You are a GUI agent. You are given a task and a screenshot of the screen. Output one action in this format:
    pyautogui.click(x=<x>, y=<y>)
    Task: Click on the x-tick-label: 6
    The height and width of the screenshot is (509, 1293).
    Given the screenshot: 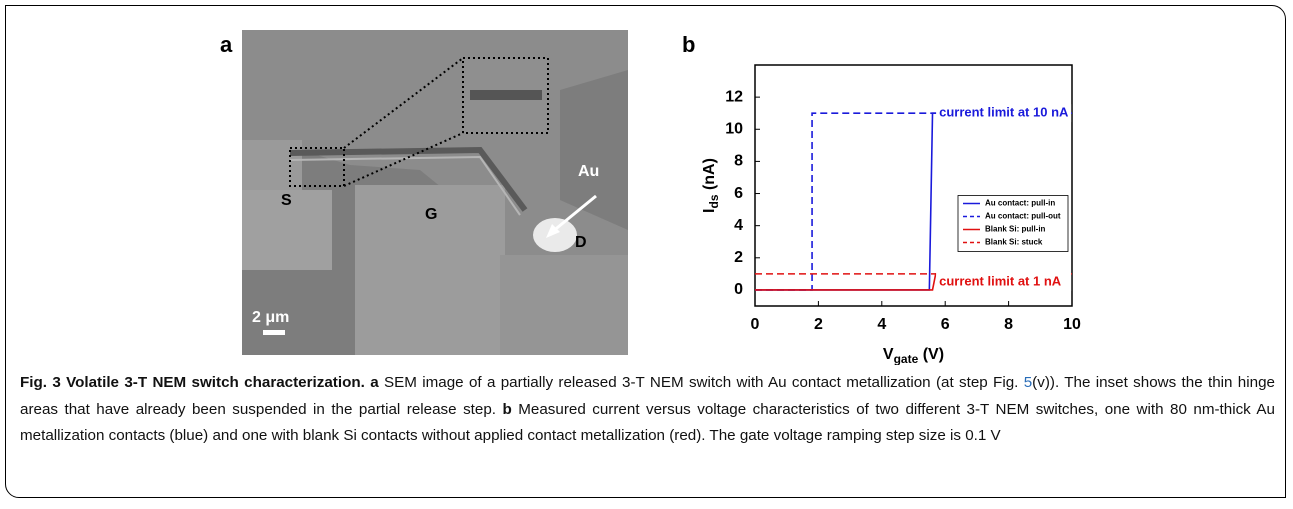 What is the action you would take?
    pyautogui.click(x=945, y=324)
    